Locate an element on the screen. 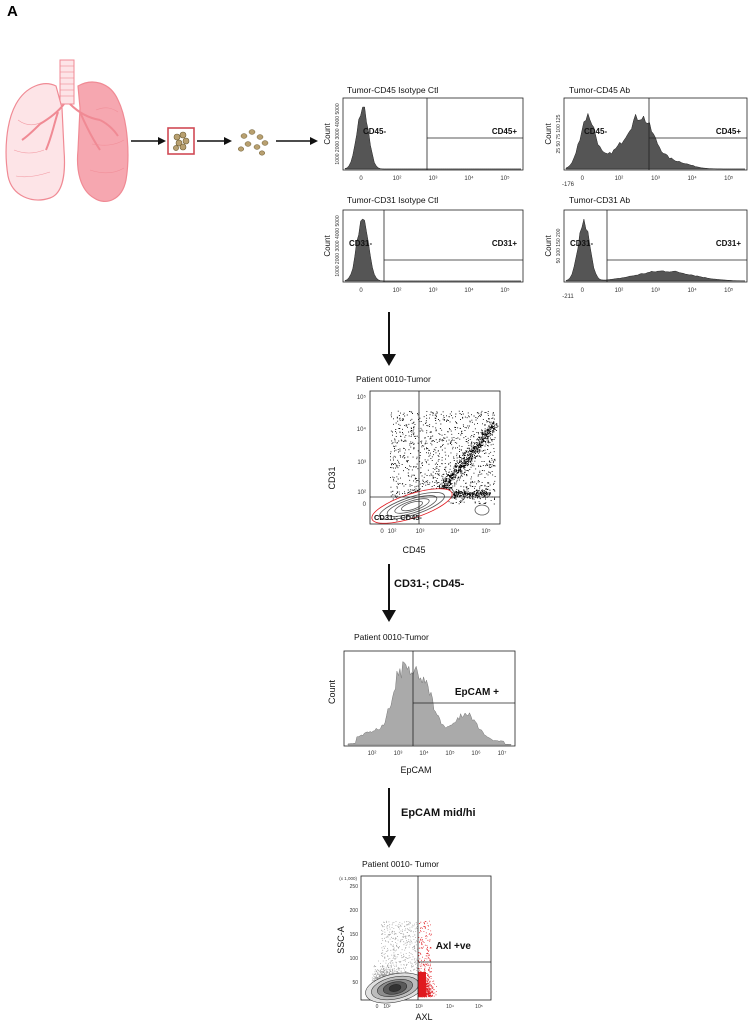 Image resolution: width=754 pixels, height=1022 pixels. axl-title: Patient 0010- Tumor is located at coordinates (400, 864).